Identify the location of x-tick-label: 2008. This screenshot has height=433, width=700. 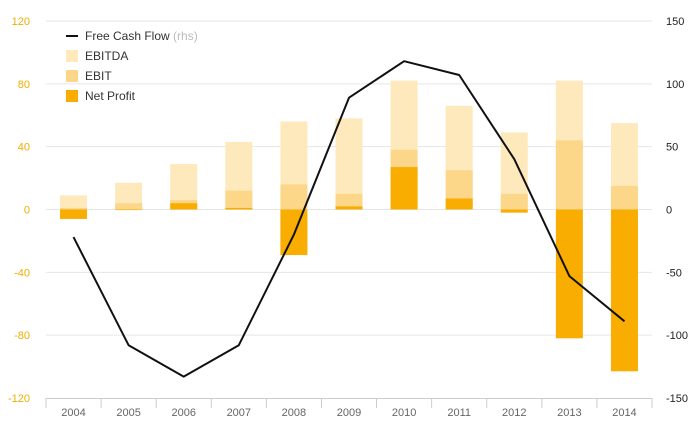
(294, 413).